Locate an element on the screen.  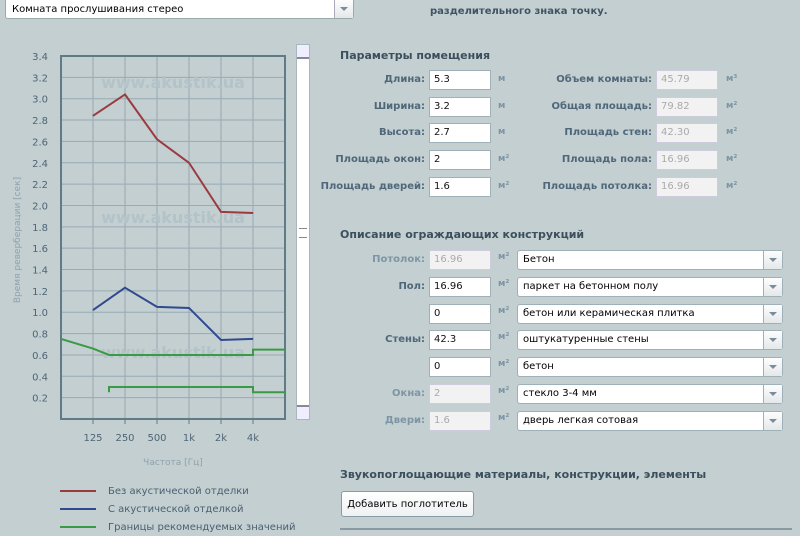
field-label: Окна: is located at coordinates (408, 393).